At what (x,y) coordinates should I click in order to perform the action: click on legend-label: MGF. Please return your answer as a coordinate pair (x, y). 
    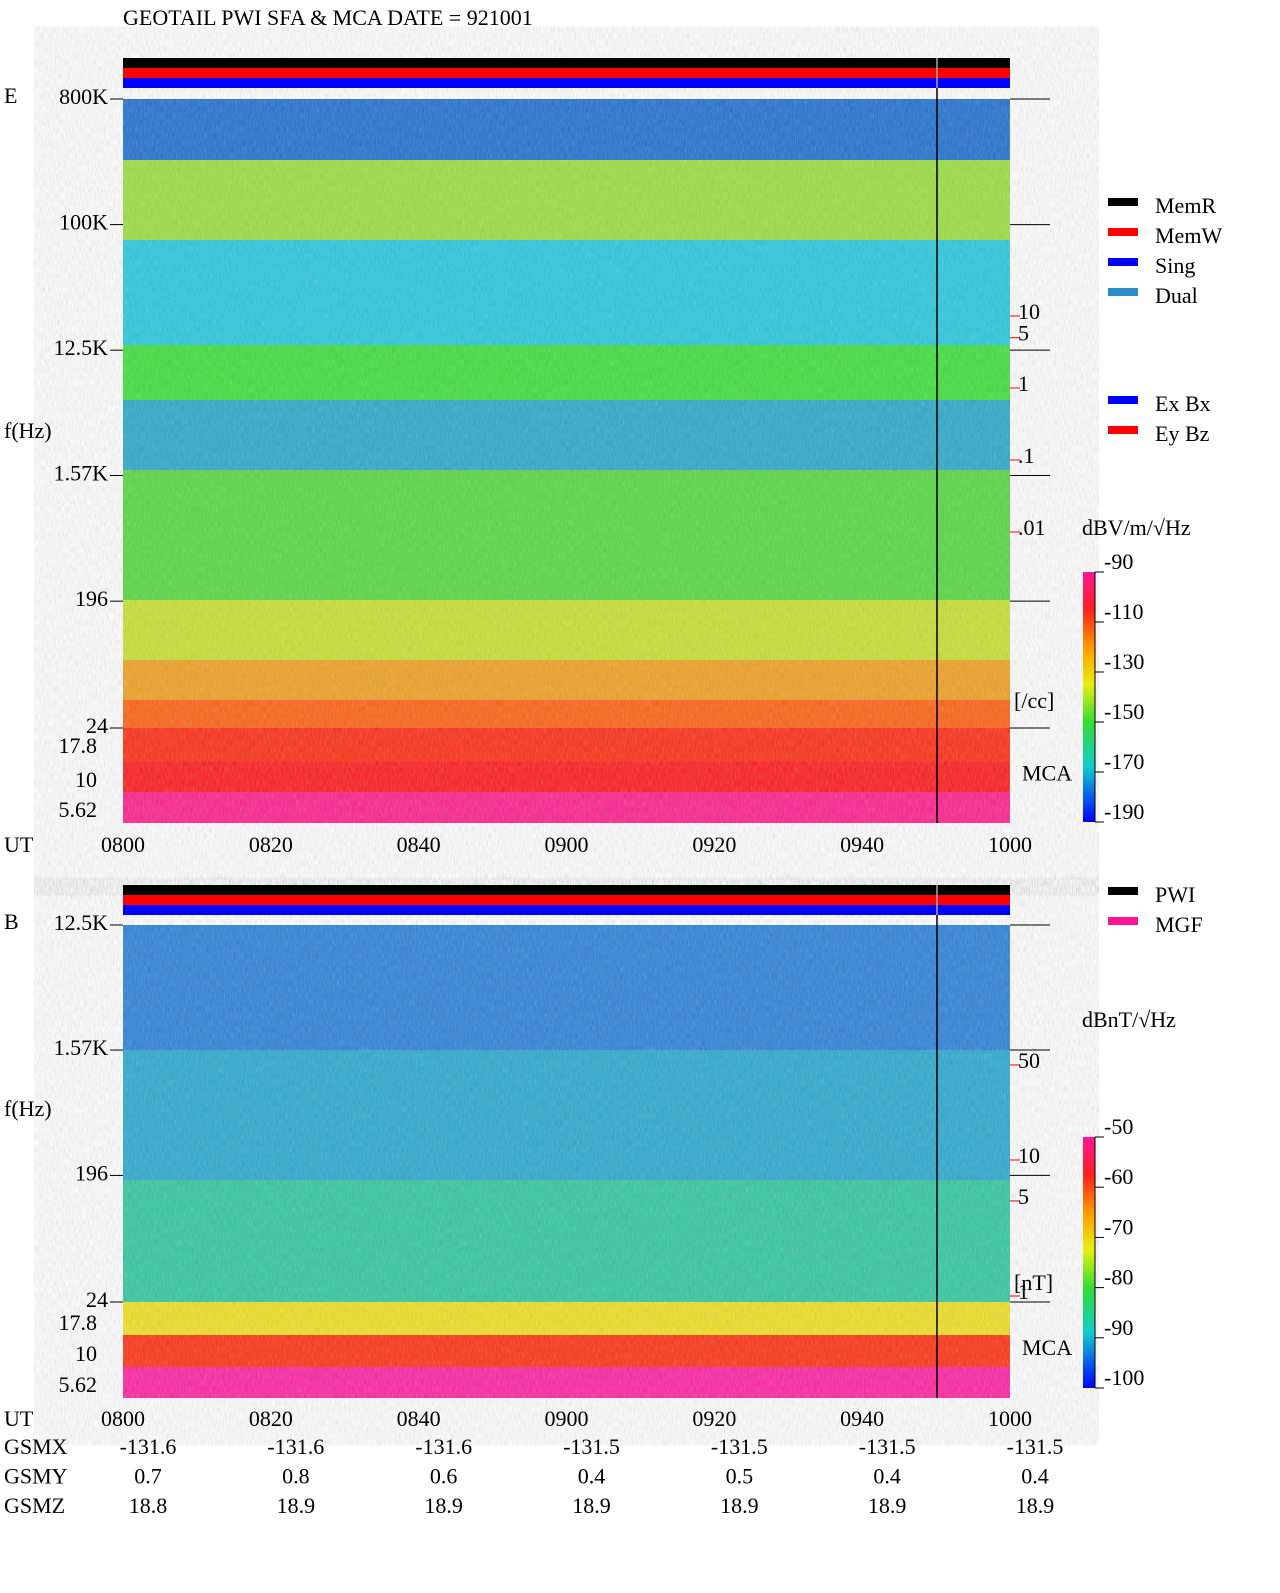
    Looking at the image, I should click on (1179, 924).